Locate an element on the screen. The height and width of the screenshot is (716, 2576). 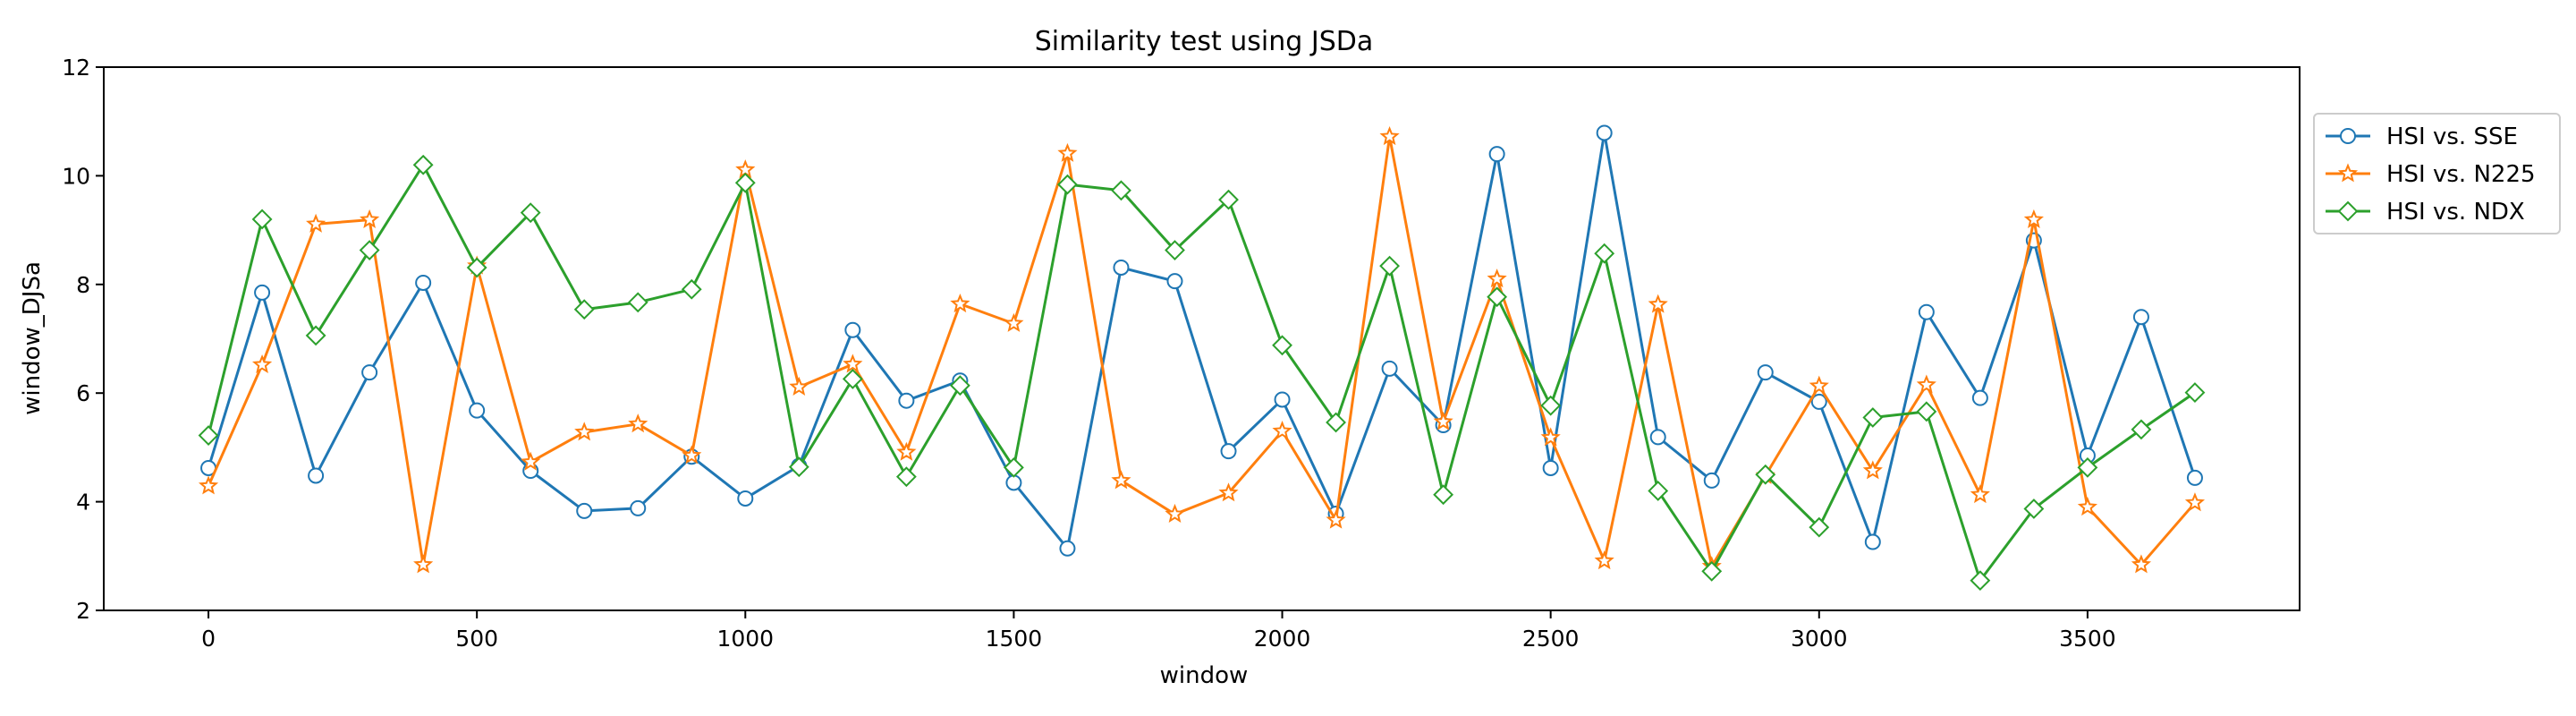
y-tick-label: 6 is located at coordinates (83, 393).